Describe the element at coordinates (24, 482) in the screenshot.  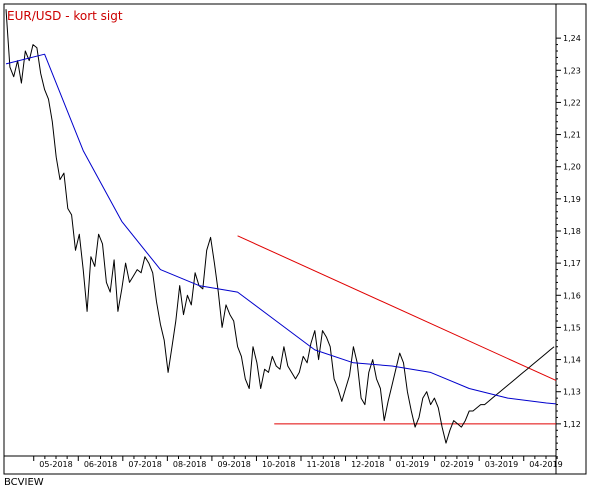
I see `source-label: BCVIEW` at that location.